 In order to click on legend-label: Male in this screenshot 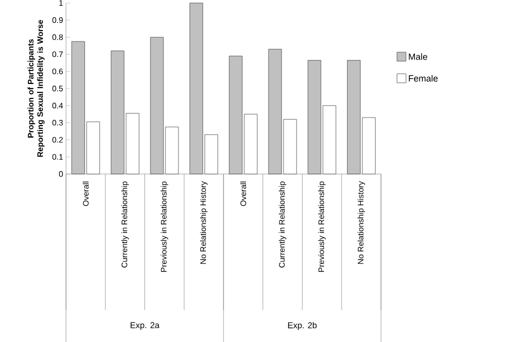, I will do `click(418, 56)`.